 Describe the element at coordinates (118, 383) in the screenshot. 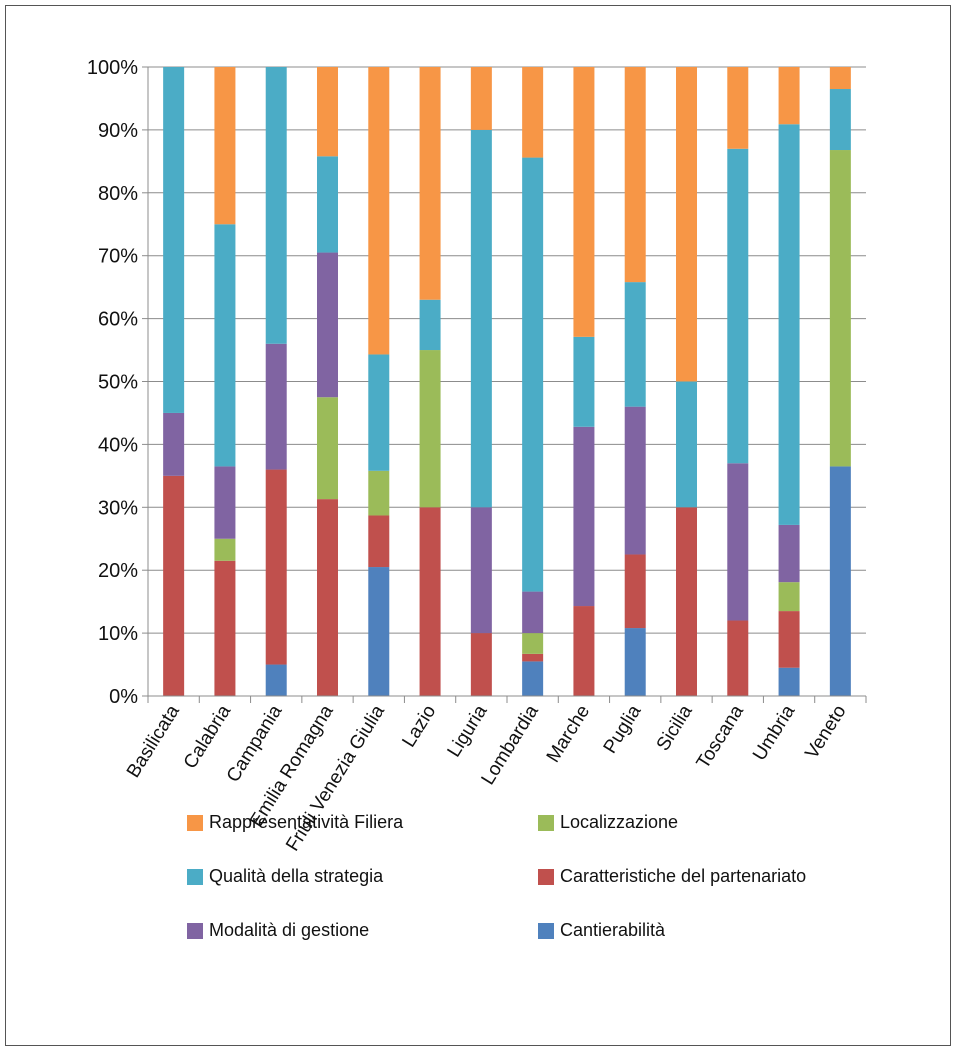

I see `y-tick-label: 50%` at that location.